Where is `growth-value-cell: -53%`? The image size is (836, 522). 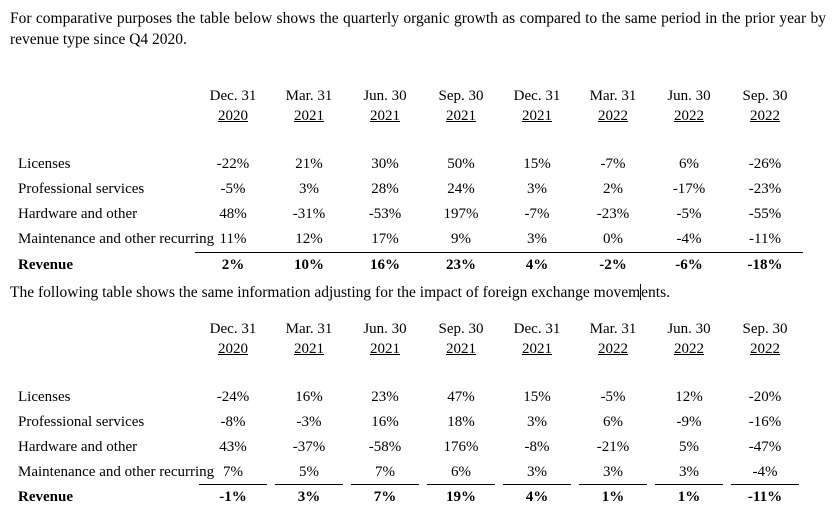
growth-value-cell: -53% is located at coordinates (385, 214).